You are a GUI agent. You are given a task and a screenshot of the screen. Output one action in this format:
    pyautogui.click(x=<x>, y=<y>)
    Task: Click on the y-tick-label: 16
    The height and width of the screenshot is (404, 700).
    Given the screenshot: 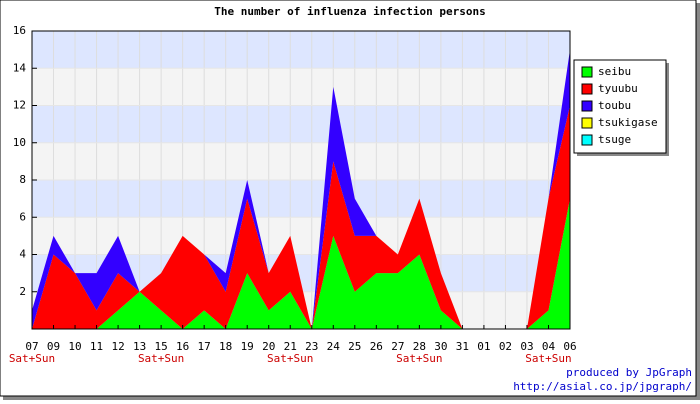 What is the action you would take?
    pyautogui.click(x=19, y=30)
    